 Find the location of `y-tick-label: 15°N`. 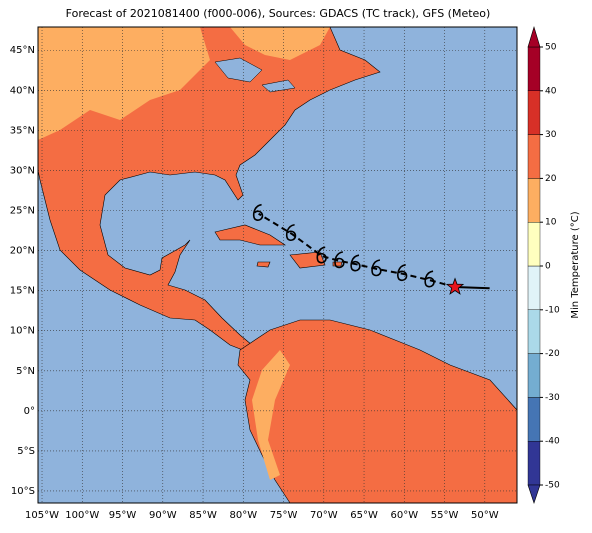

y-tick-label: 15°N is located at coordinates (22, 291).